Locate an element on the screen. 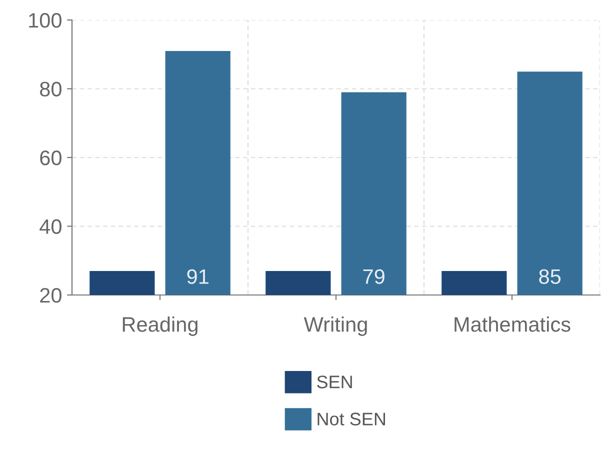 This screenshot has height=474, width=608. y-tick-label: 40 is located at coordinates (51, 226).